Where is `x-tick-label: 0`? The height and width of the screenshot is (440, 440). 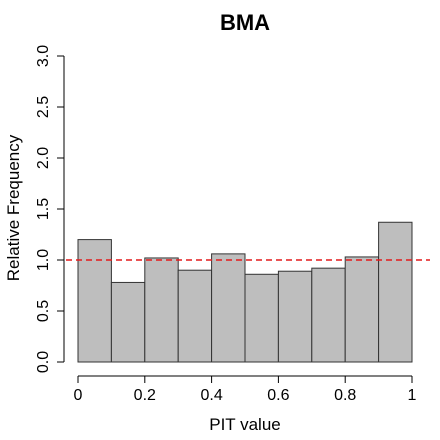 x-tick-label: 0 is located at coordinates (78, 395).